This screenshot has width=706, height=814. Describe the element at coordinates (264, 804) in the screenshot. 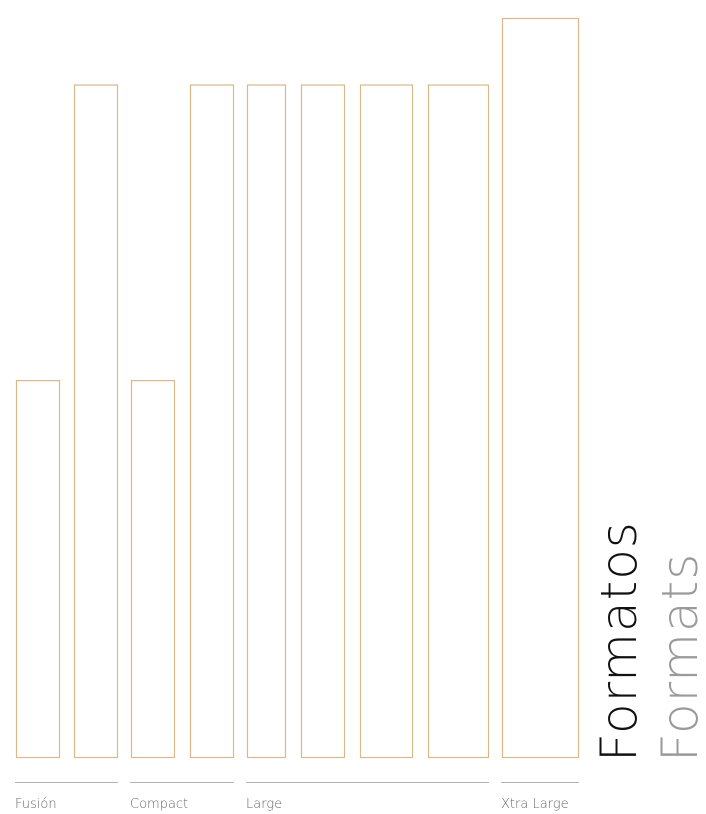

I see `group-label-3: Large` at that location.